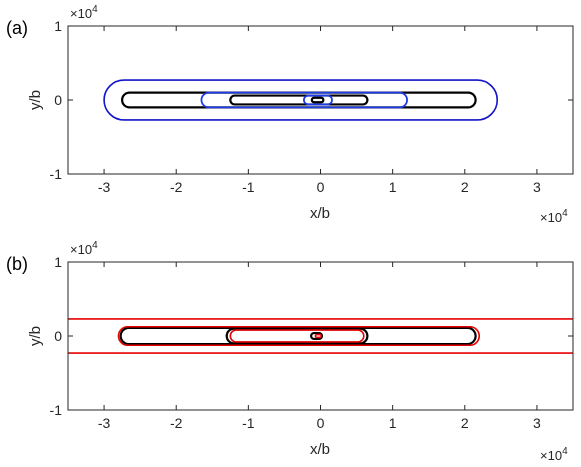  Describe the element at coordinates (537, 187) in the screenshot. I see `panel-a-x-tick-label: 3` at that location.